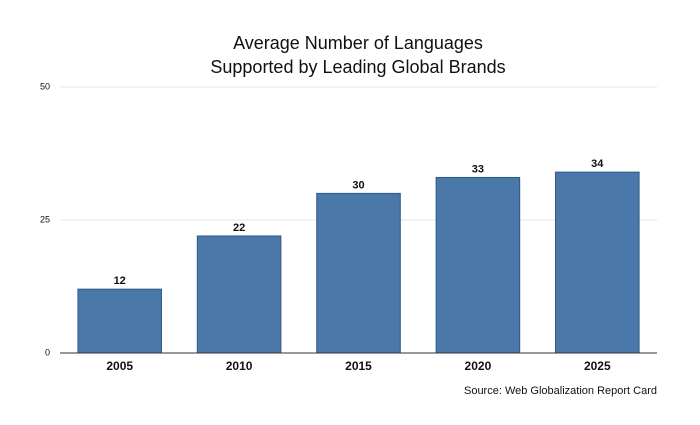  Describe the element at coordinates (358, 43) in the screenshot. I see `chart-title: Average Number of Languages` at that location.